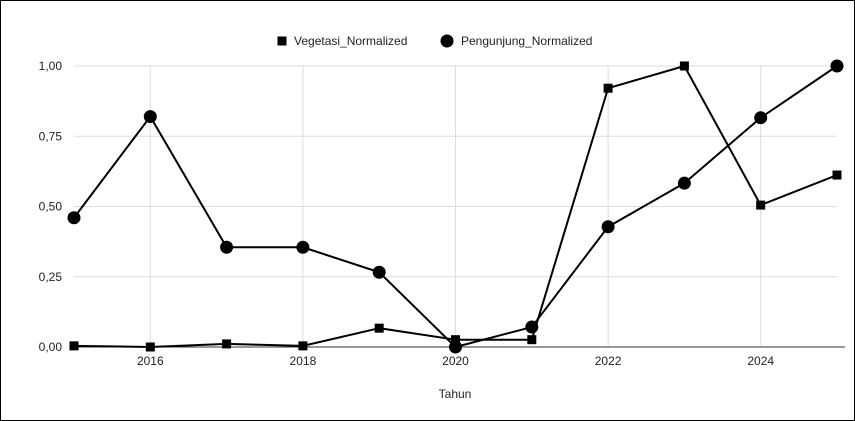 Image resolution: width=855 pixels, height=421 pixels. Describe the element at coordinates (51, 66) in the screenshot. I see `y-tick-label: 1,00` at that location.